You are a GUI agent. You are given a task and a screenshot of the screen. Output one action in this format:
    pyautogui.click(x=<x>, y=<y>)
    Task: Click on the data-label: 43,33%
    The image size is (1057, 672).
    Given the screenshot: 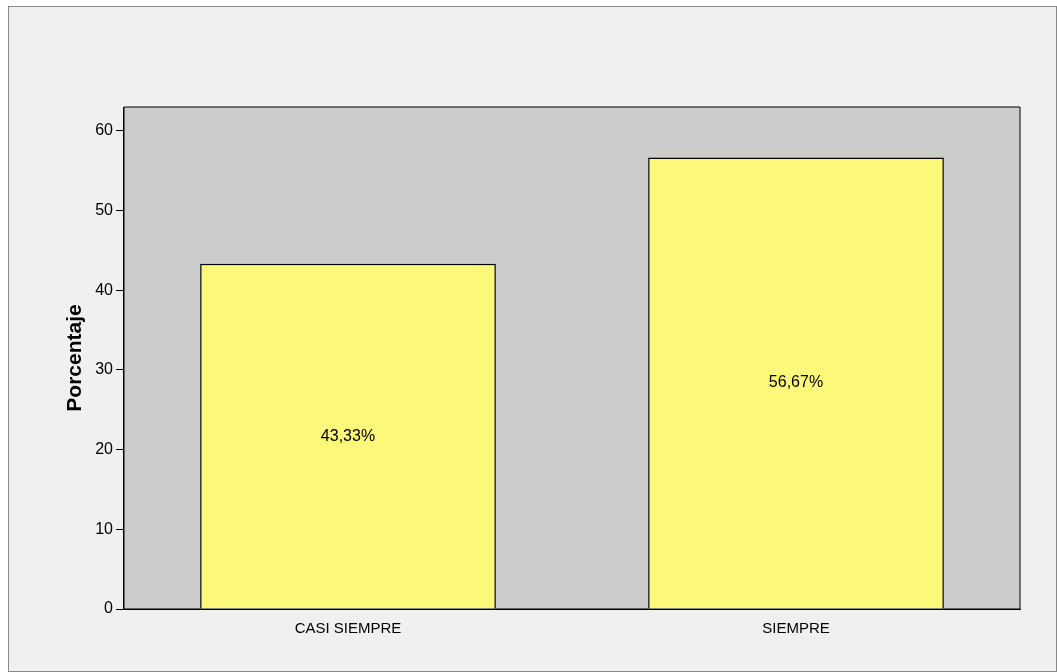 What is the action you would take?
    pyautogui.click(x=348, y=435)
    